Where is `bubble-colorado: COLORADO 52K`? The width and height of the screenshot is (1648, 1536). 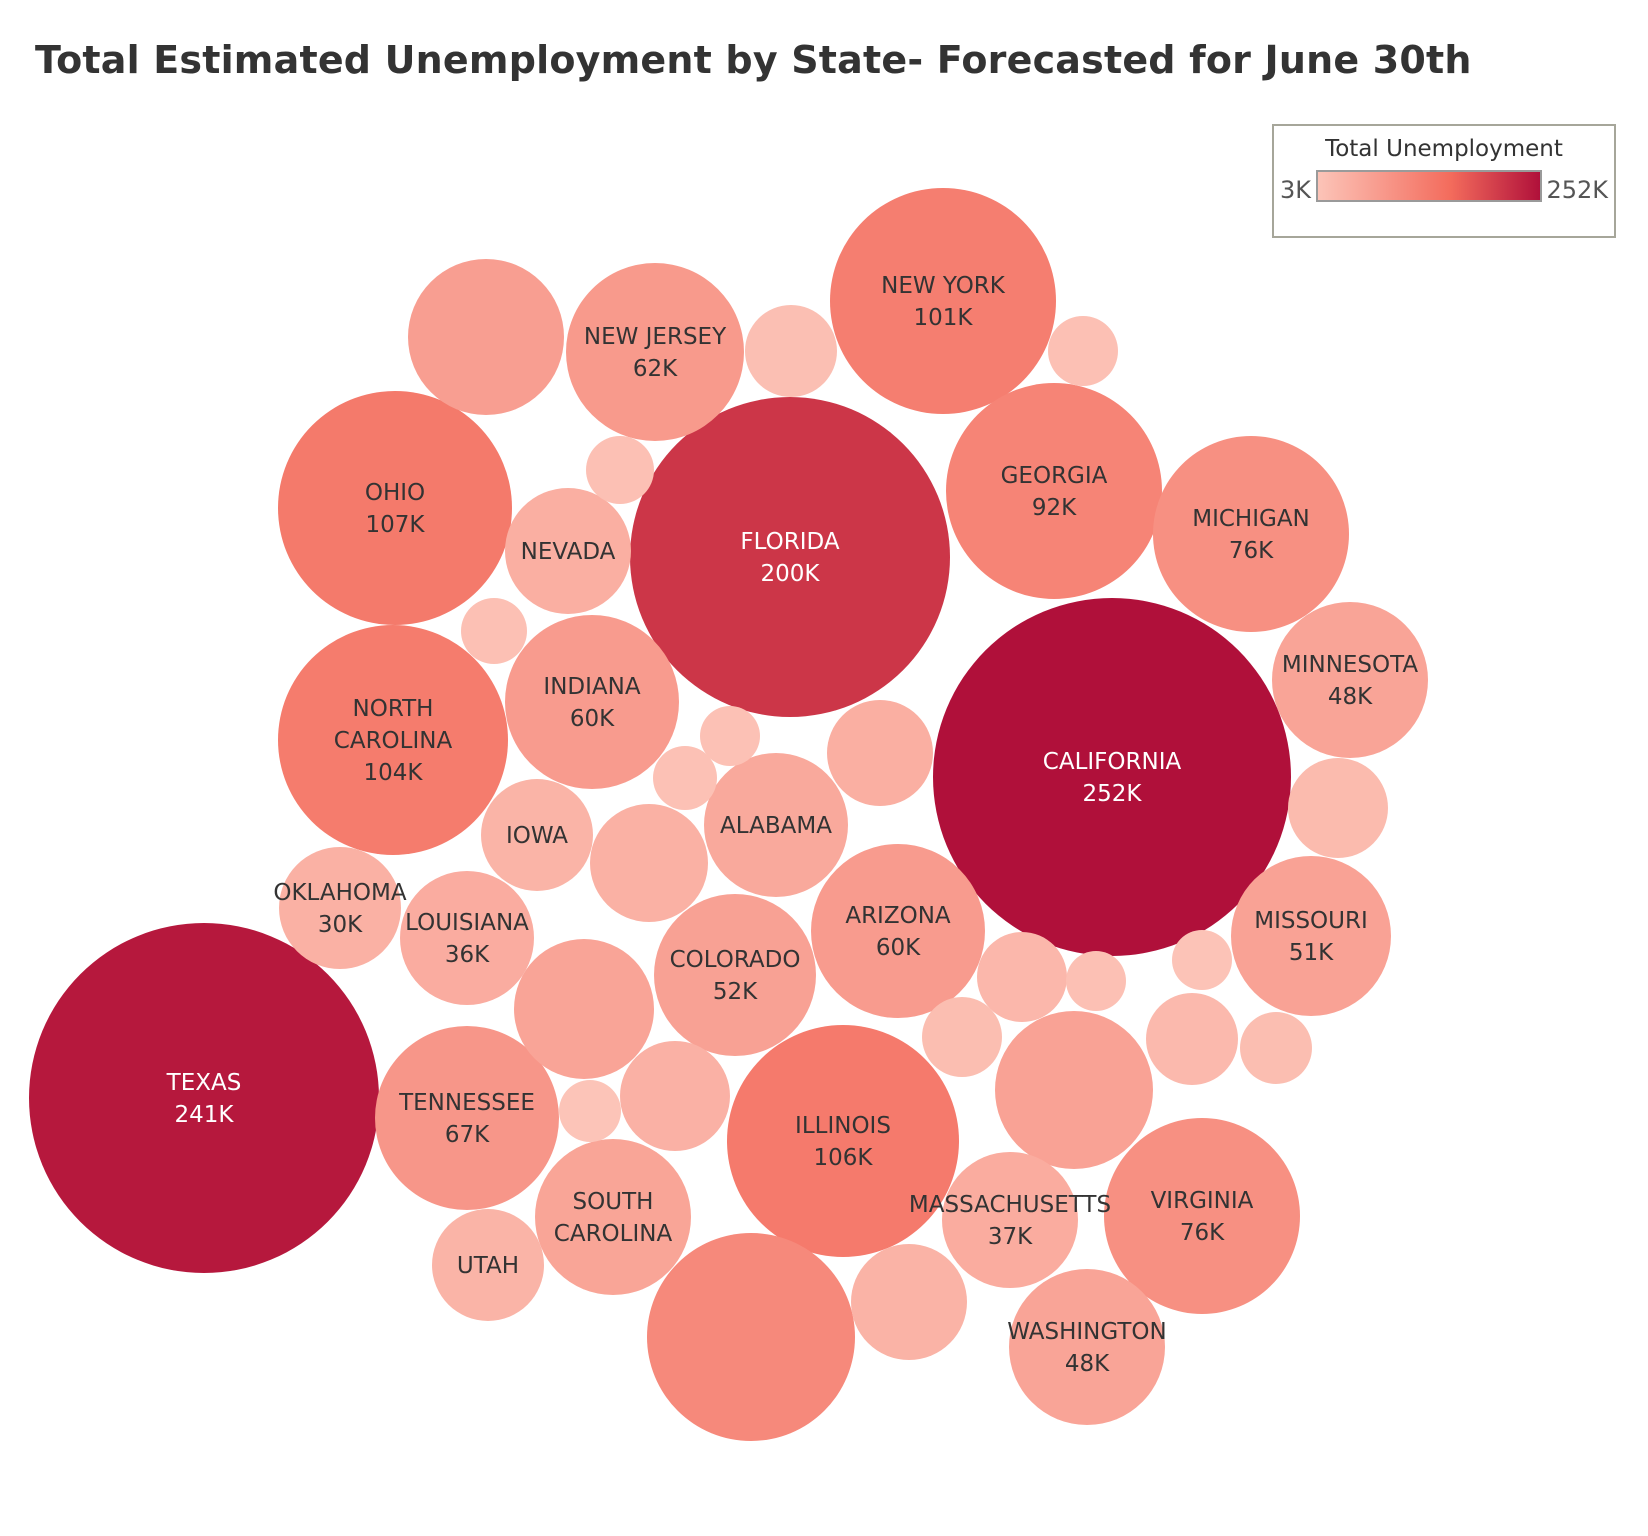 bubble-colorado: COLORADO 52K is located at coordinates (735, 975).